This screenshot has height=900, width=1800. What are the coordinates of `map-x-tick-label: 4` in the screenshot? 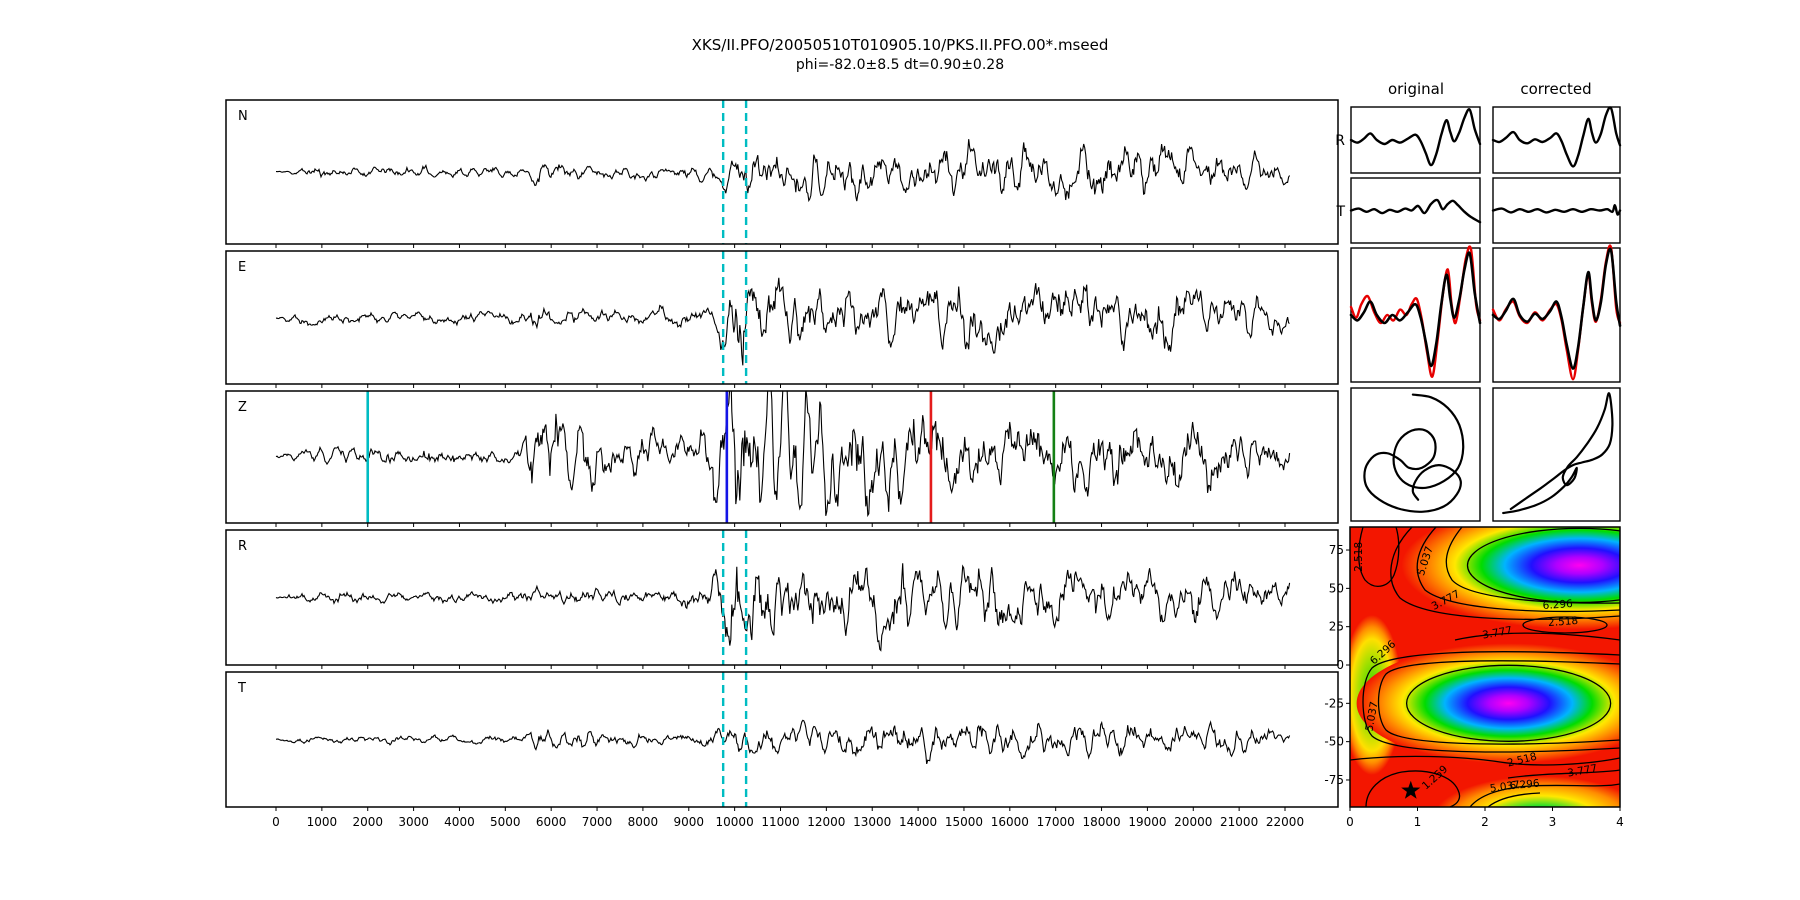 It's located at (1620, 822).